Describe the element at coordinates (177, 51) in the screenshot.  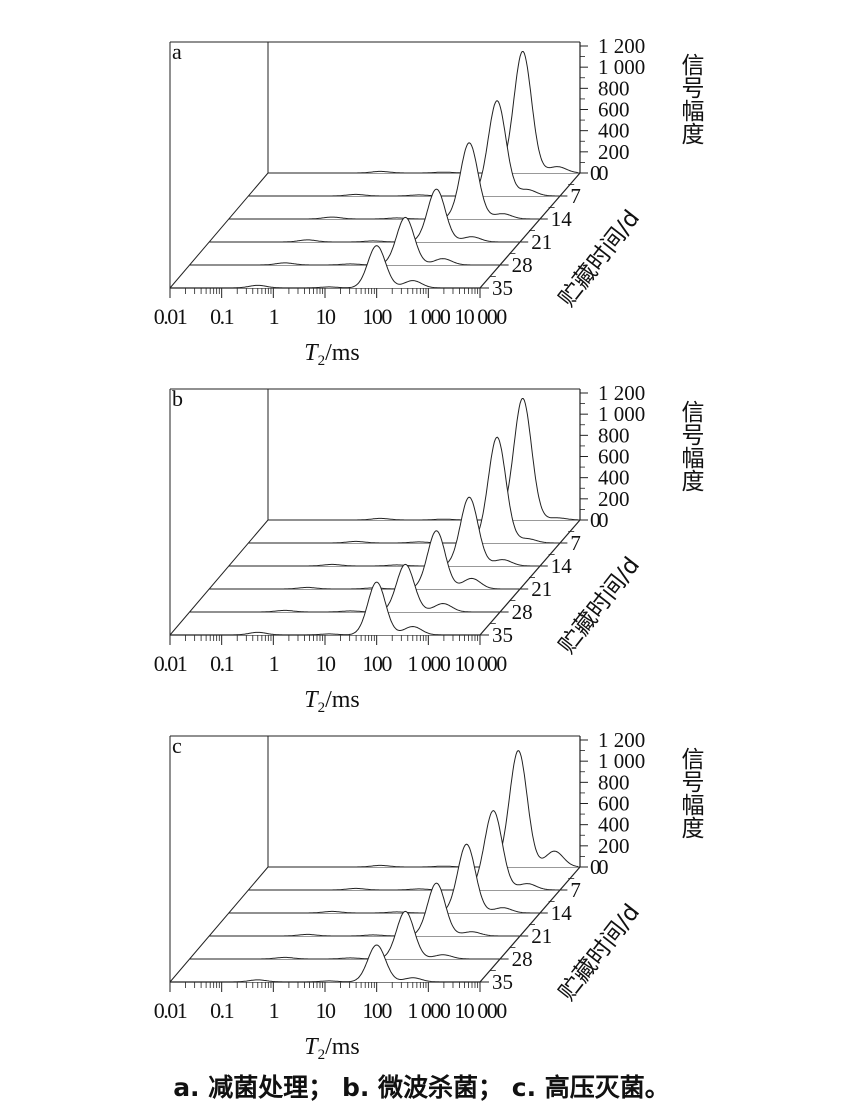
I see `panel-label: a` at that location.